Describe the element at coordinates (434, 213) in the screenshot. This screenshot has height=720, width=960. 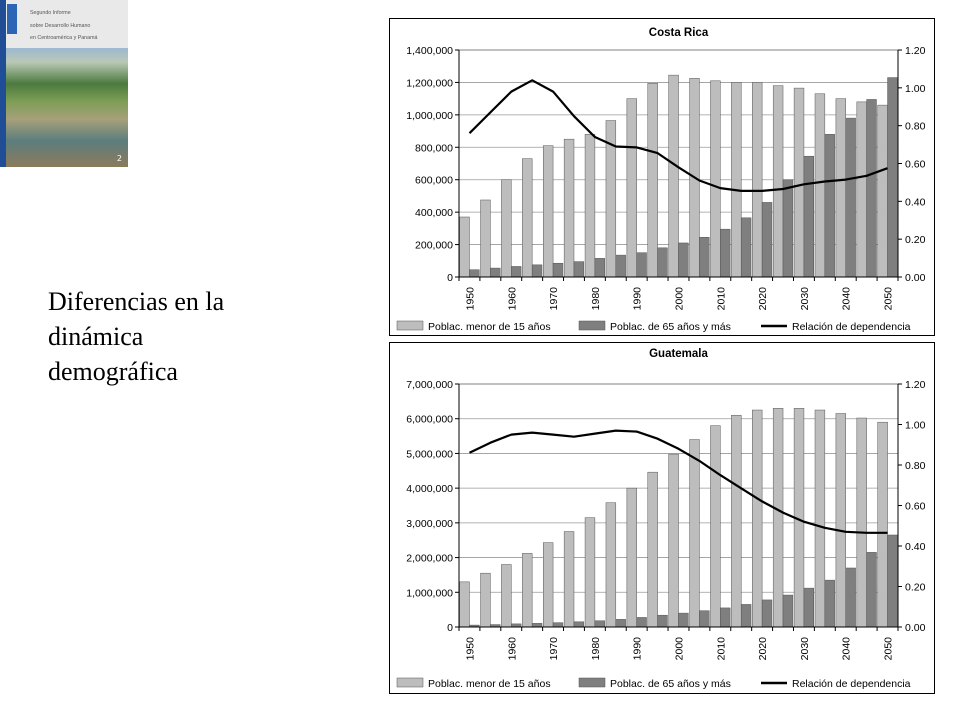
I see `y-tick-label-left: 400,000` at that location.